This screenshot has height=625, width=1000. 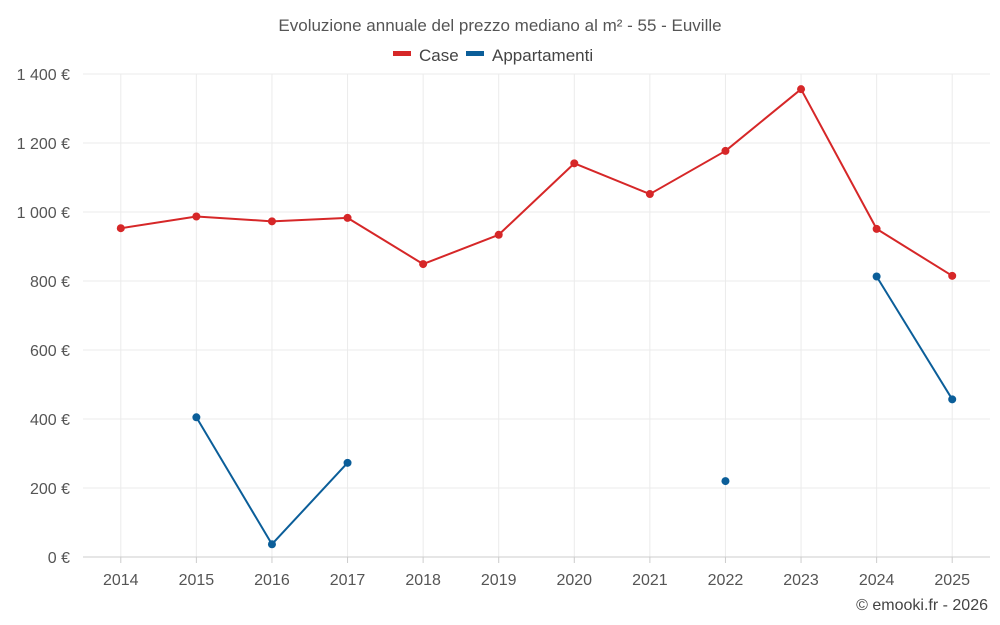 I want to click on legend: Case Appartamenti, so click(x=493, y=55).